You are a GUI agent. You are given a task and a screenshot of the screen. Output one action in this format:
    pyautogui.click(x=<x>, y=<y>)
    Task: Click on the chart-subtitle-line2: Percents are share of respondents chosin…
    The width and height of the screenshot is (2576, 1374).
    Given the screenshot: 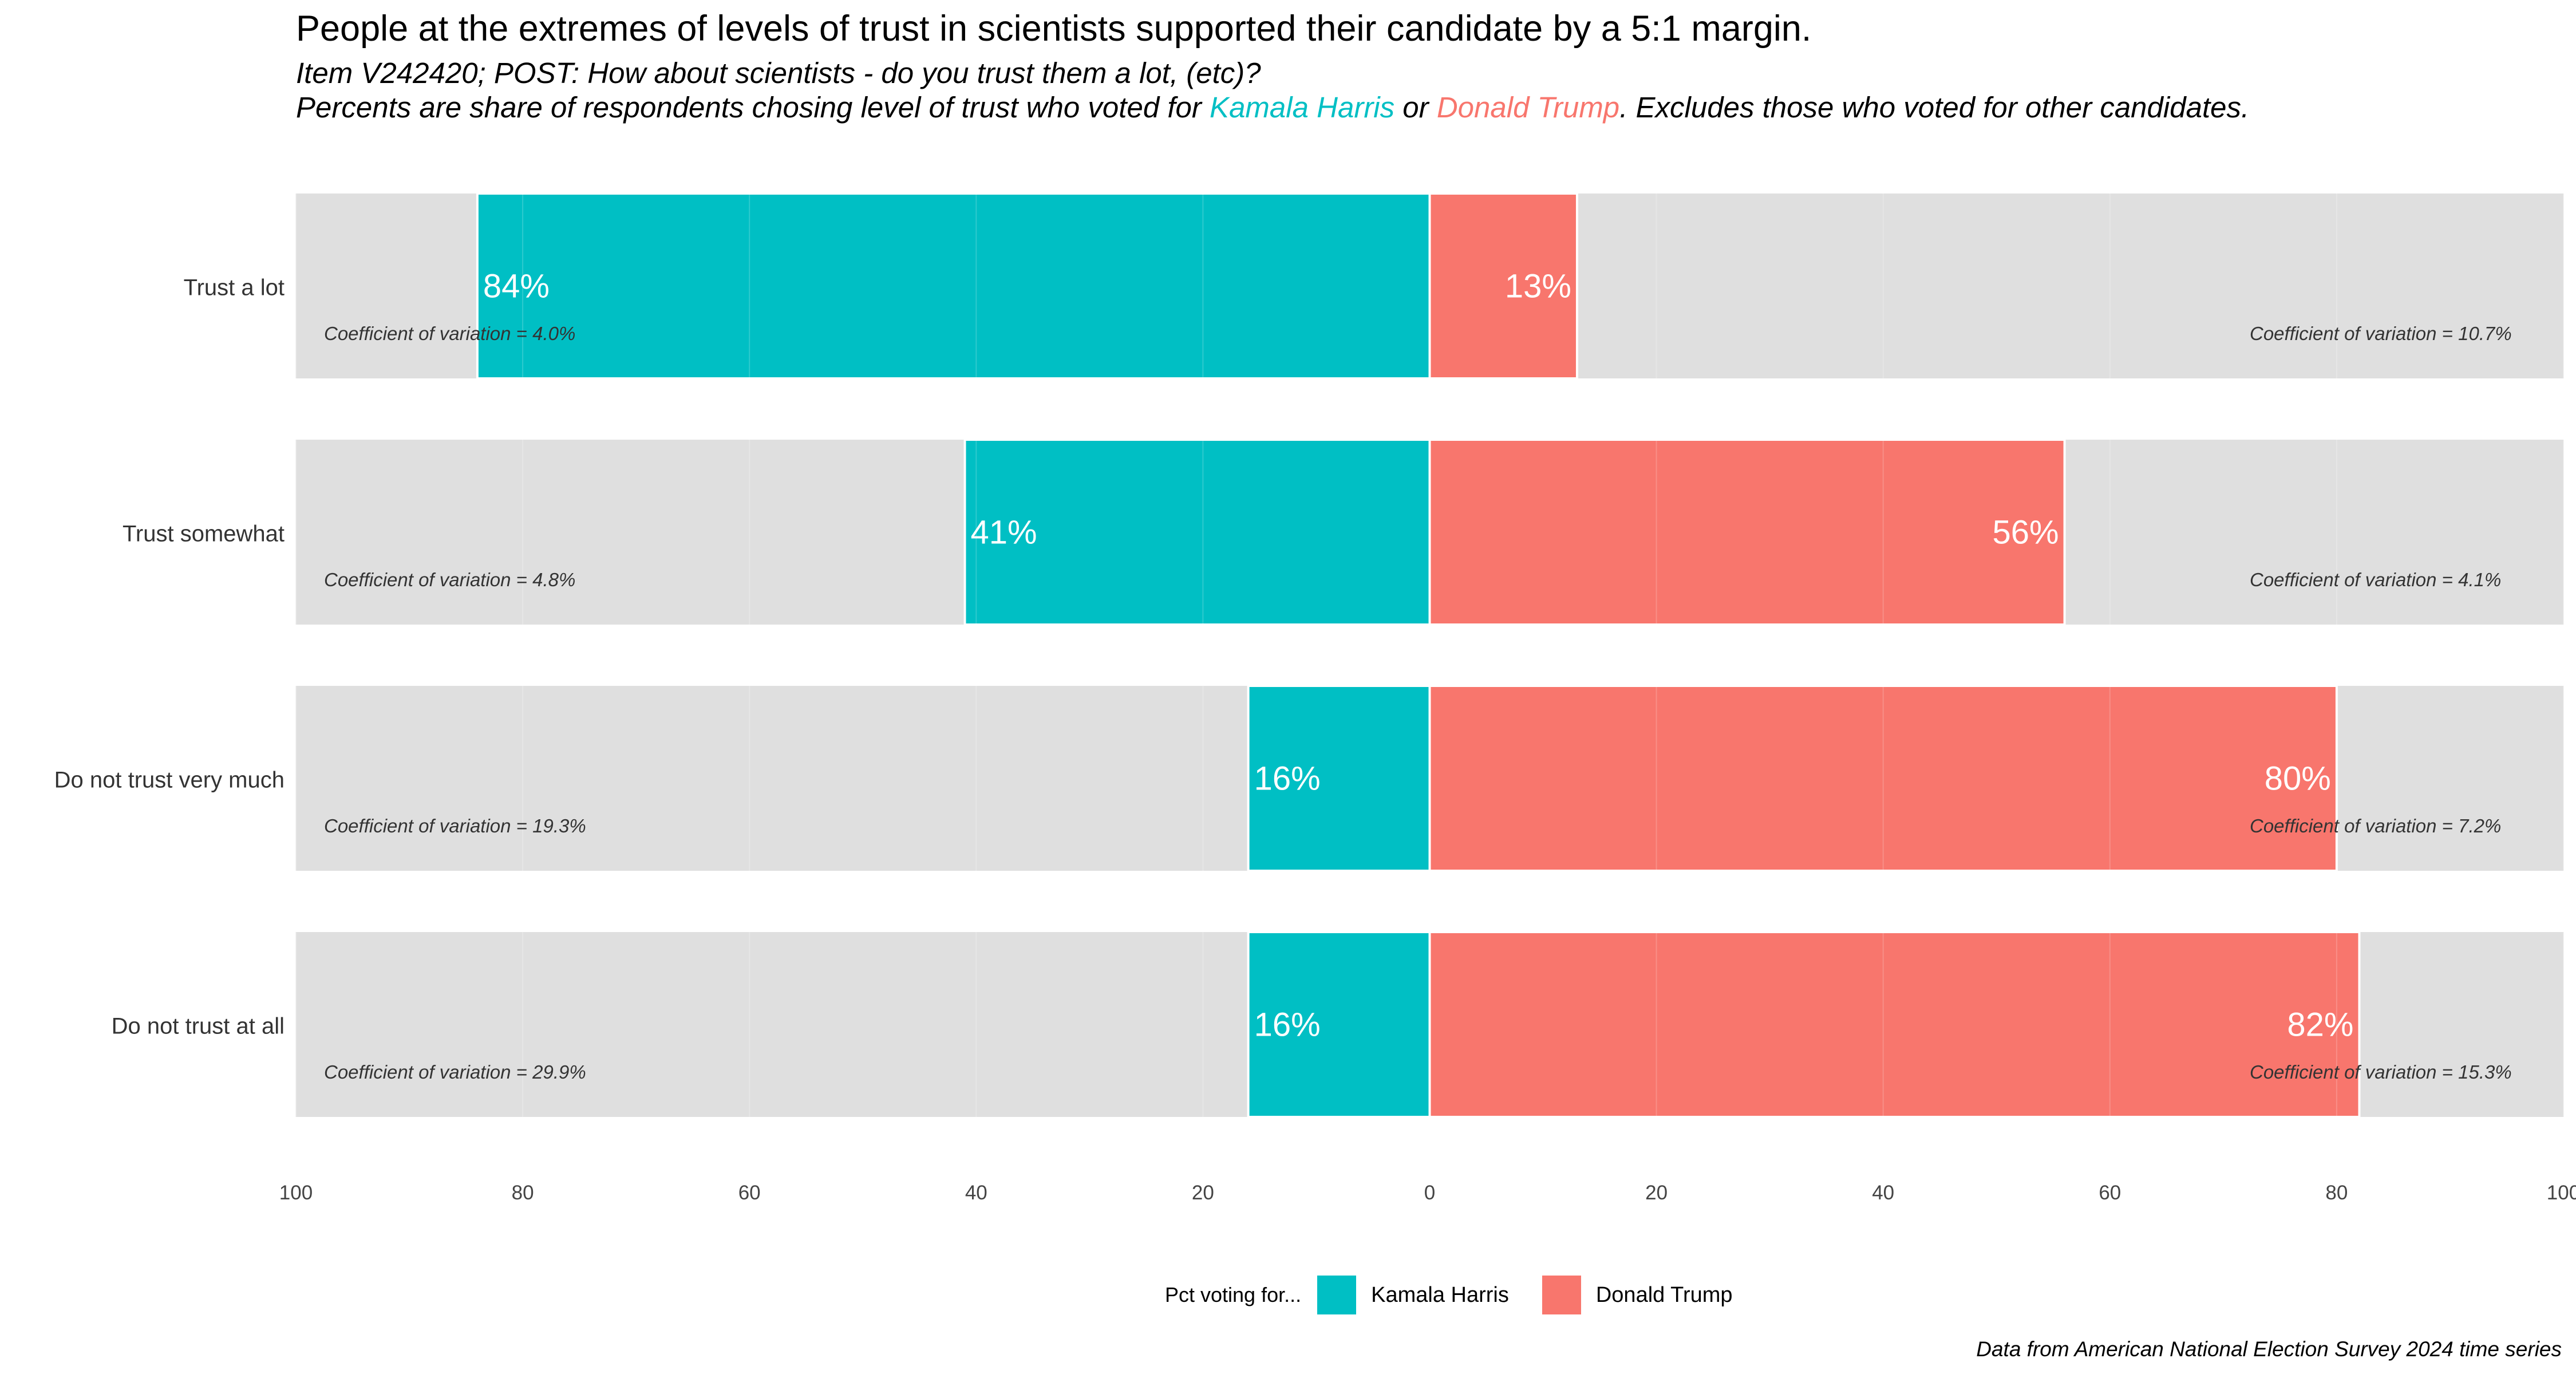 What is the action you would take?
    pyautogui.click(x=1272, y=107)
    